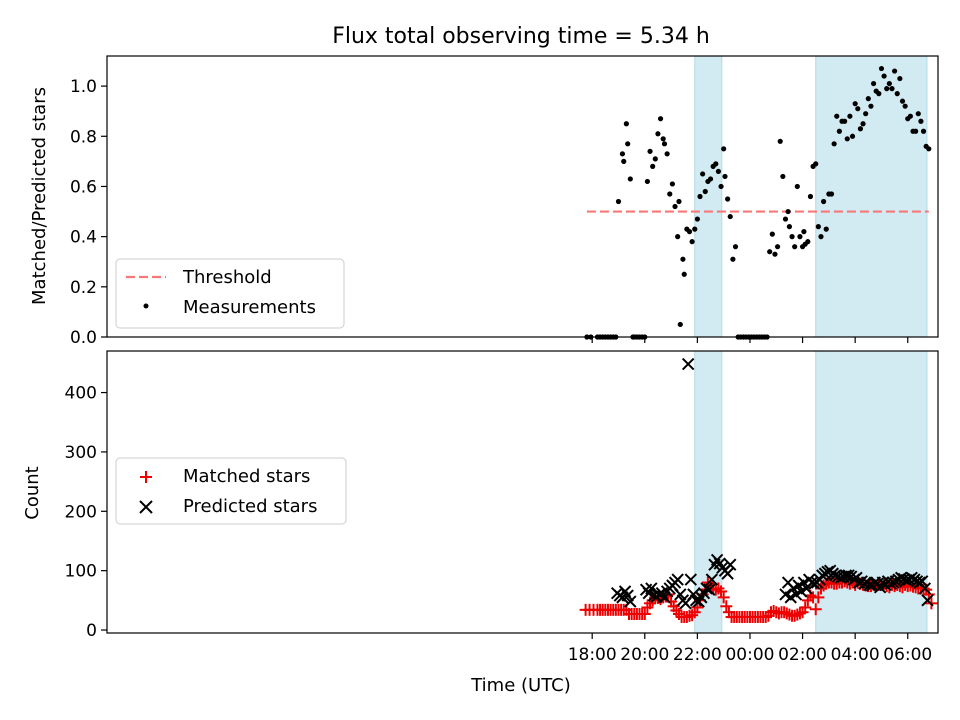 The height and width of the screenshot is (720, 960). Describe the element at coordinates (83, 87) in the screenshot. I see `ratio-y-tick-label: 1.0` at that location.